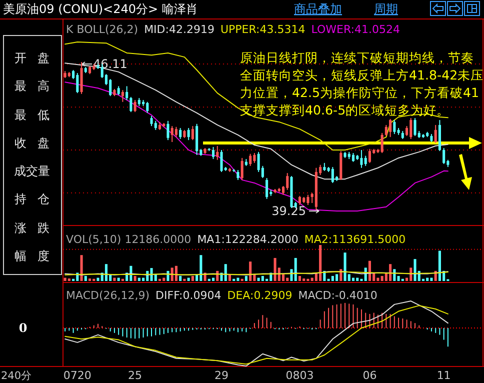  I want to click on text: 240分, so click(16, 376).